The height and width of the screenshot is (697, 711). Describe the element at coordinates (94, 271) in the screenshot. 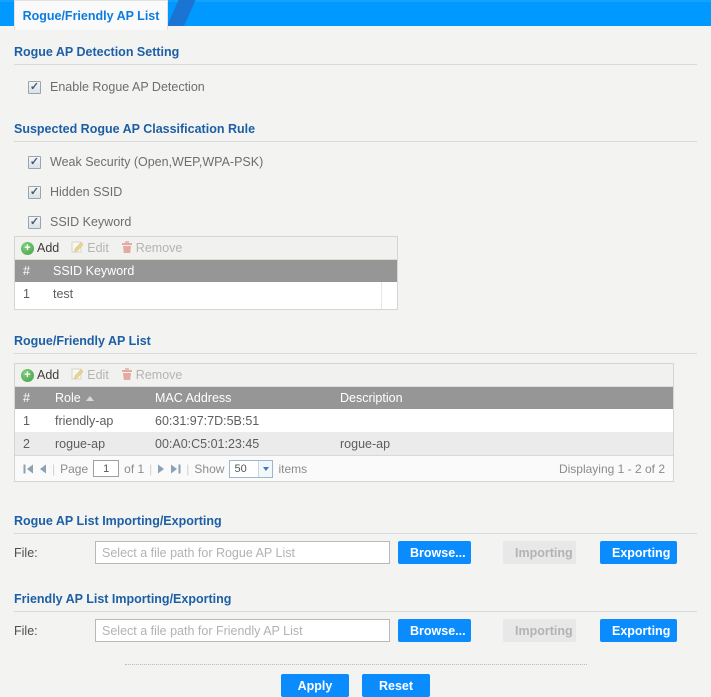

I see `header-ssid-keyword: SSID Keyword` at that location.